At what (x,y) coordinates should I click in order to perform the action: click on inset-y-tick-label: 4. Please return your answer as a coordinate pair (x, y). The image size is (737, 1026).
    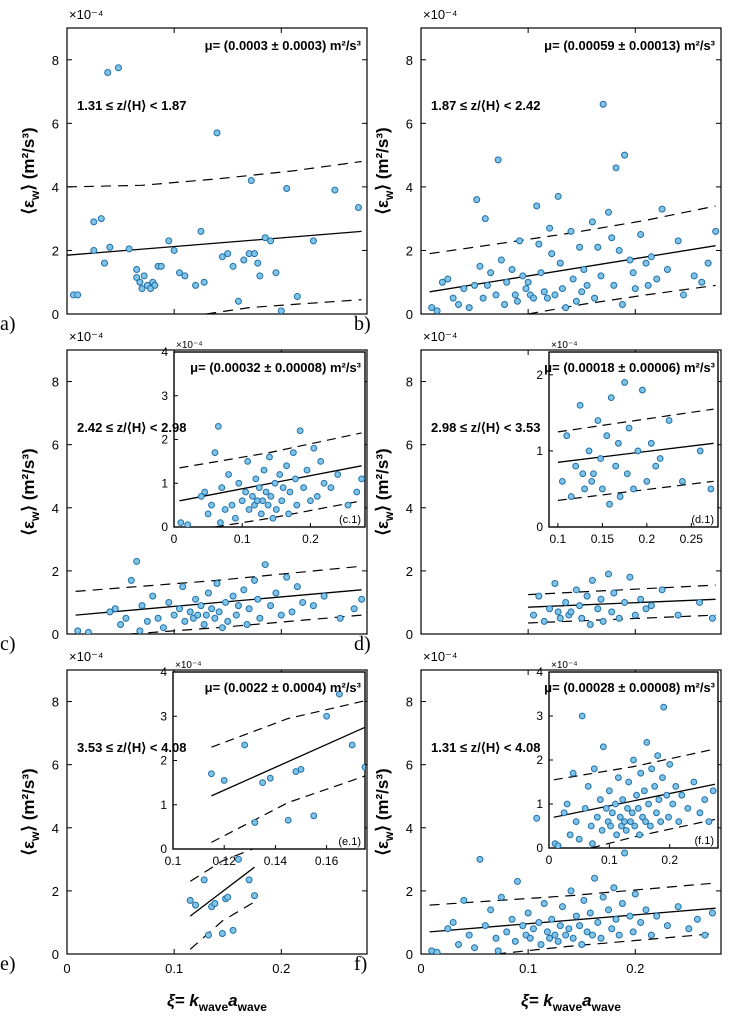
    Looking at the image, I should click on (163, 672).